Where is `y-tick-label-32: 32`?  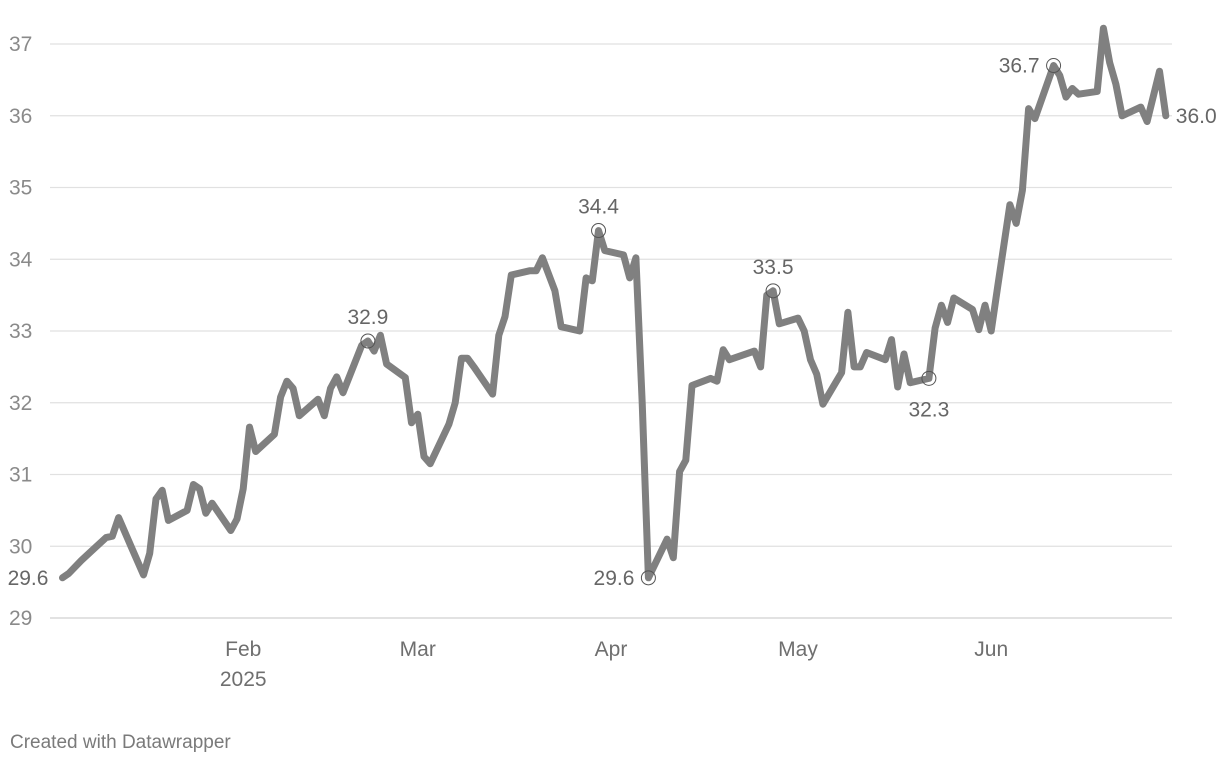
y-tick-label-32: 32 is located at coordinates (20, 403).